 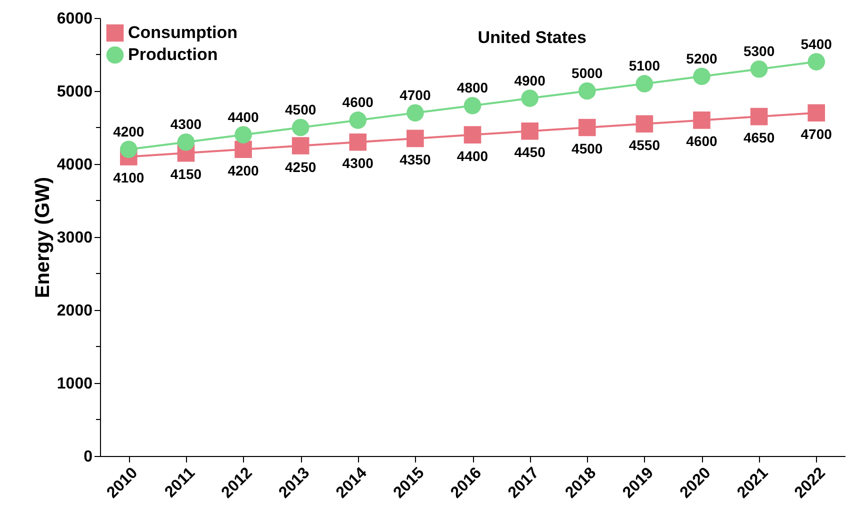 I want to click on data-label: 5000, so click(x=587, y=73).